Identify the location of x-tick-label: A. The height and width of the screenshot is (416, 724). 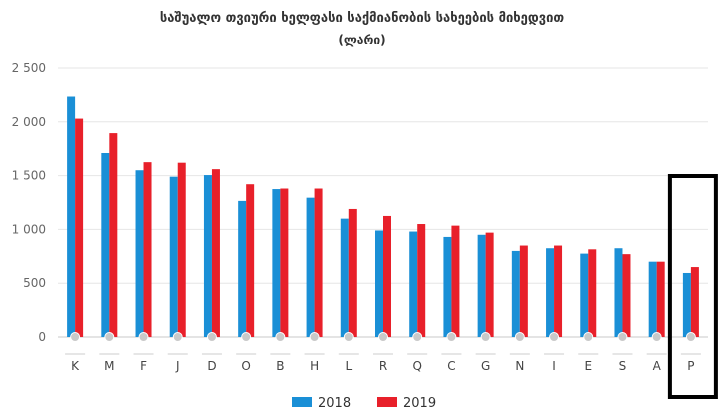
(657, 366).